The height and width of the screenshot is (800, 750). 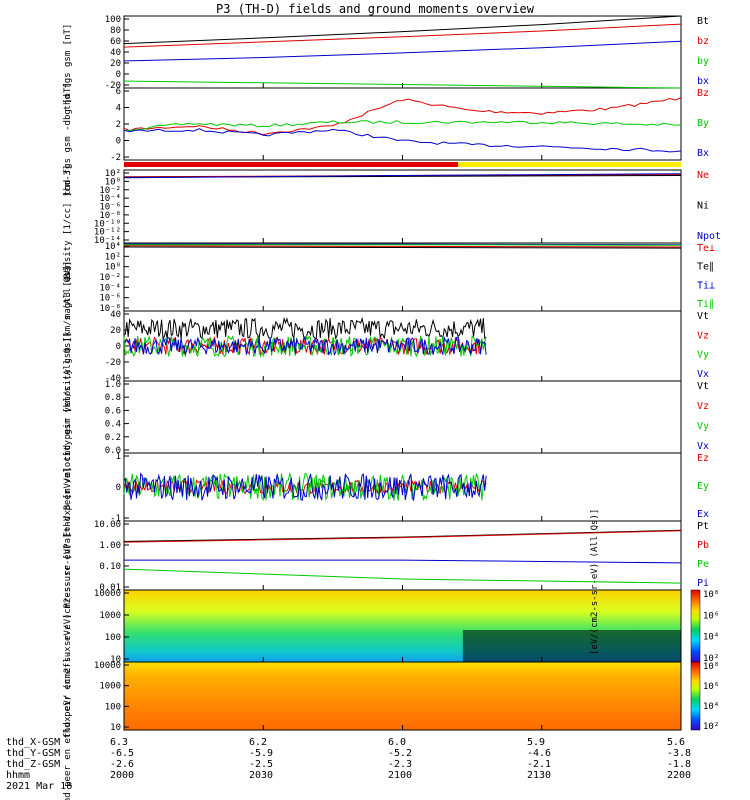 I want to click on series-Ti∥, so click(x=403, y=245).